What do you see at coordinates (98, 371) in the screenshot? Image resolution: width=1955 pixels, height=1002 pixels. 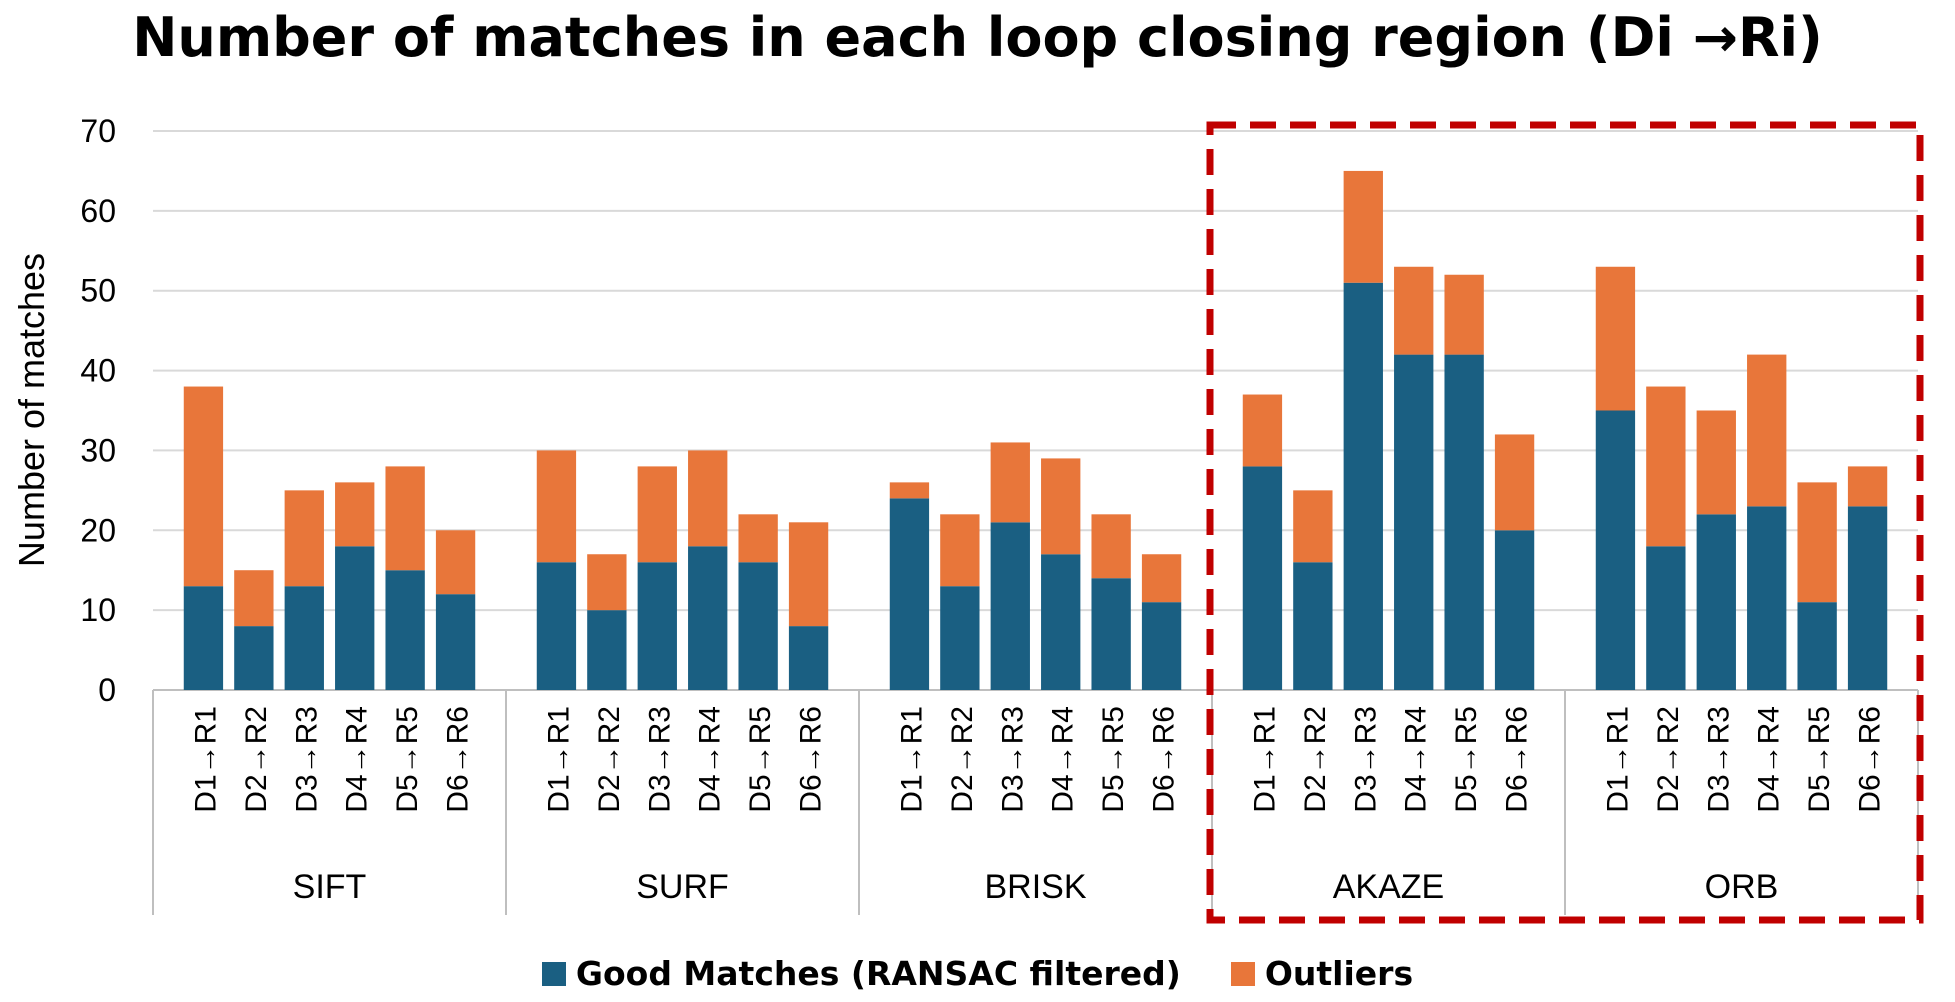 I see `y-tick-label: 40` at bounding box center [98, 371].